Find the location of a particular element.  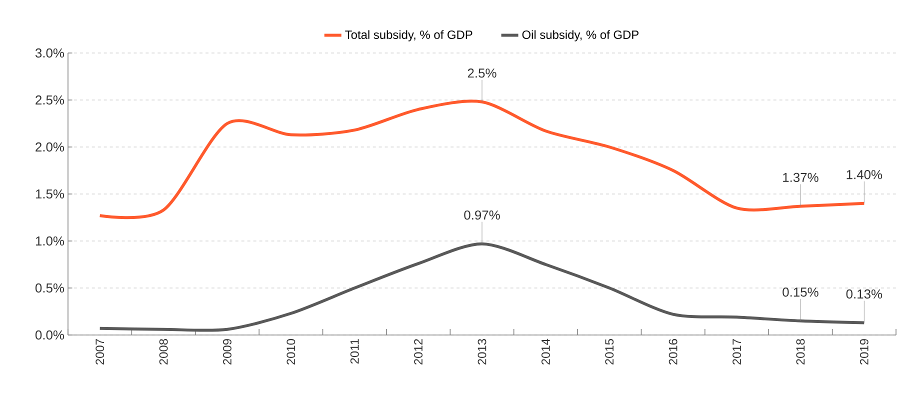

x-tick-label: 2015 is located at coordinates (609, 352).